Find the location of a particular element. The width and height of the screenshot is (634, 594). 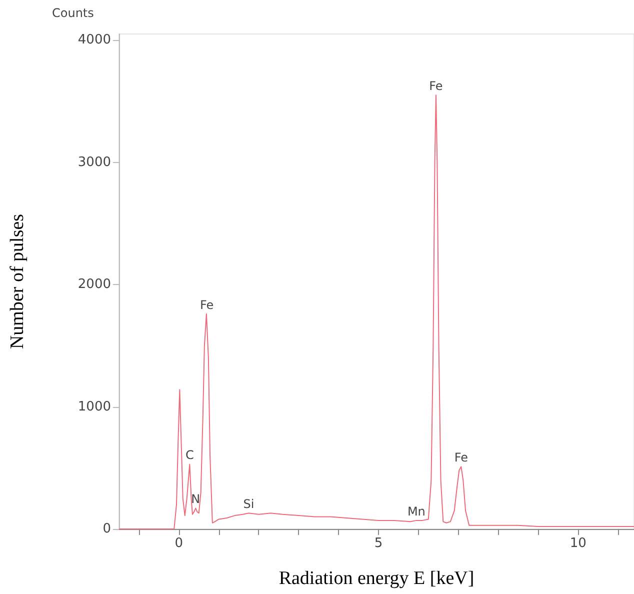

x-tick-label: 10 is located at coordinates (578, 543).